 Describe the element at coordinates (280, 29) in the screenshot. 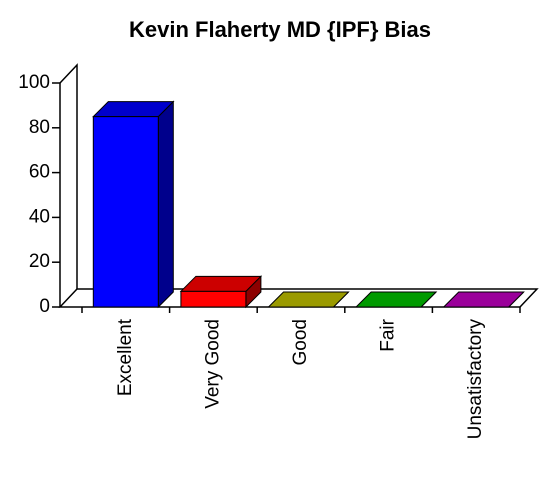

I see `chart-title: Kevin Flaherty MD {IPF} Bias` at that location.